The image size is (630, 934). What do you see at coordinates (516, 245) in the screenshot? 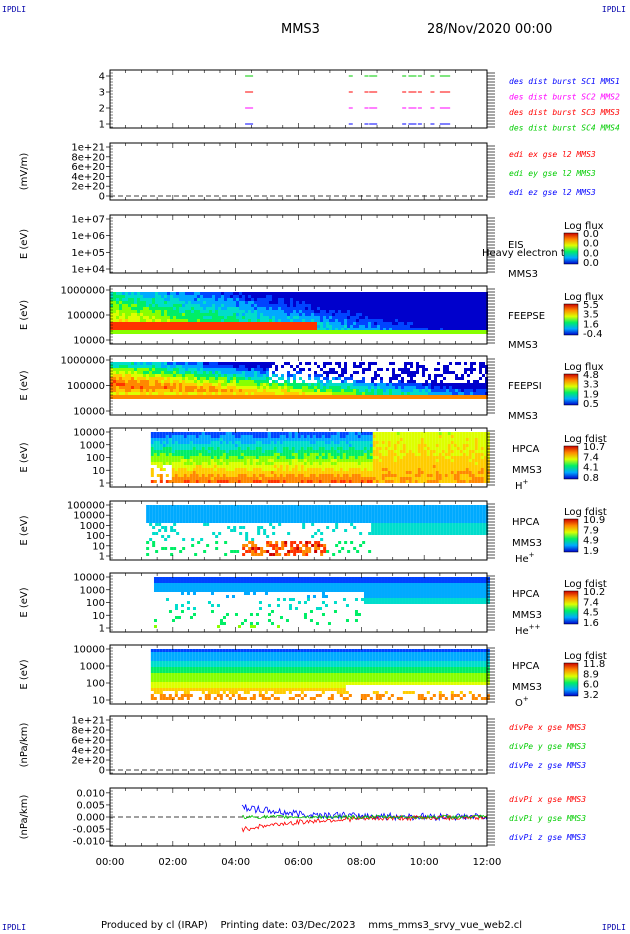
I see `instrument-label: EIS` at bounding box center [516, 245].